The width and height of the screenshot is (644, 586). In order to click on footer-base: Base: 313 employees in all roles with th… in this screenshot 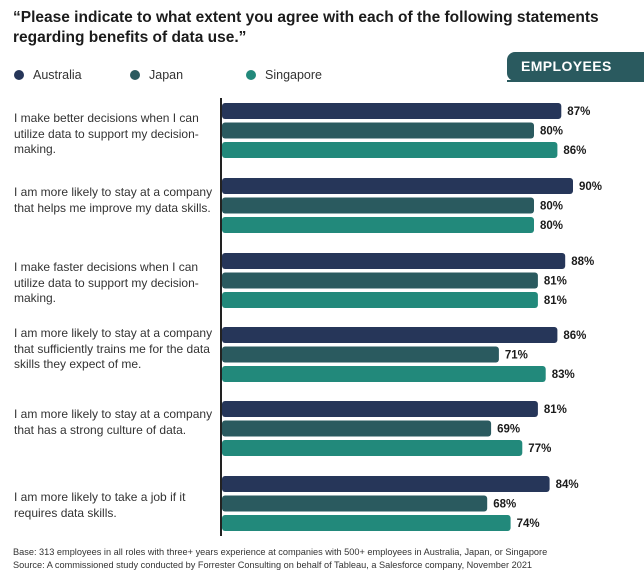, I will do `click(280, 552)`.